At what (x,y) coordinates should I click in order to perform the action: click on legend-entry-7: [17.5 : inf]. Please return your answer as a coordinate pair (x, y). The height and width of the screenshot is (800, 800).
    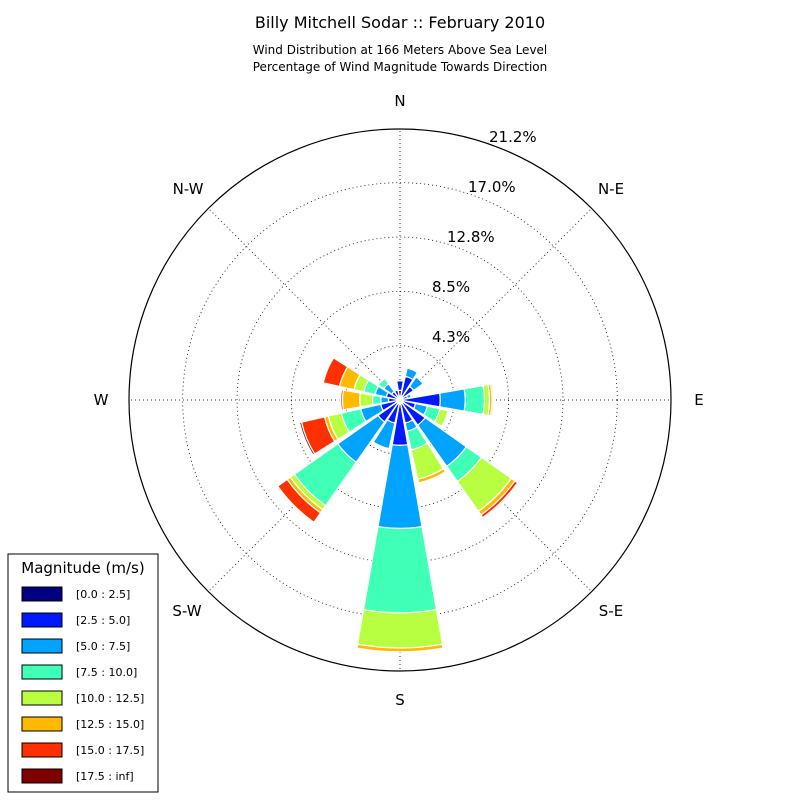
    Looking at the image, I should click on (105, 776).